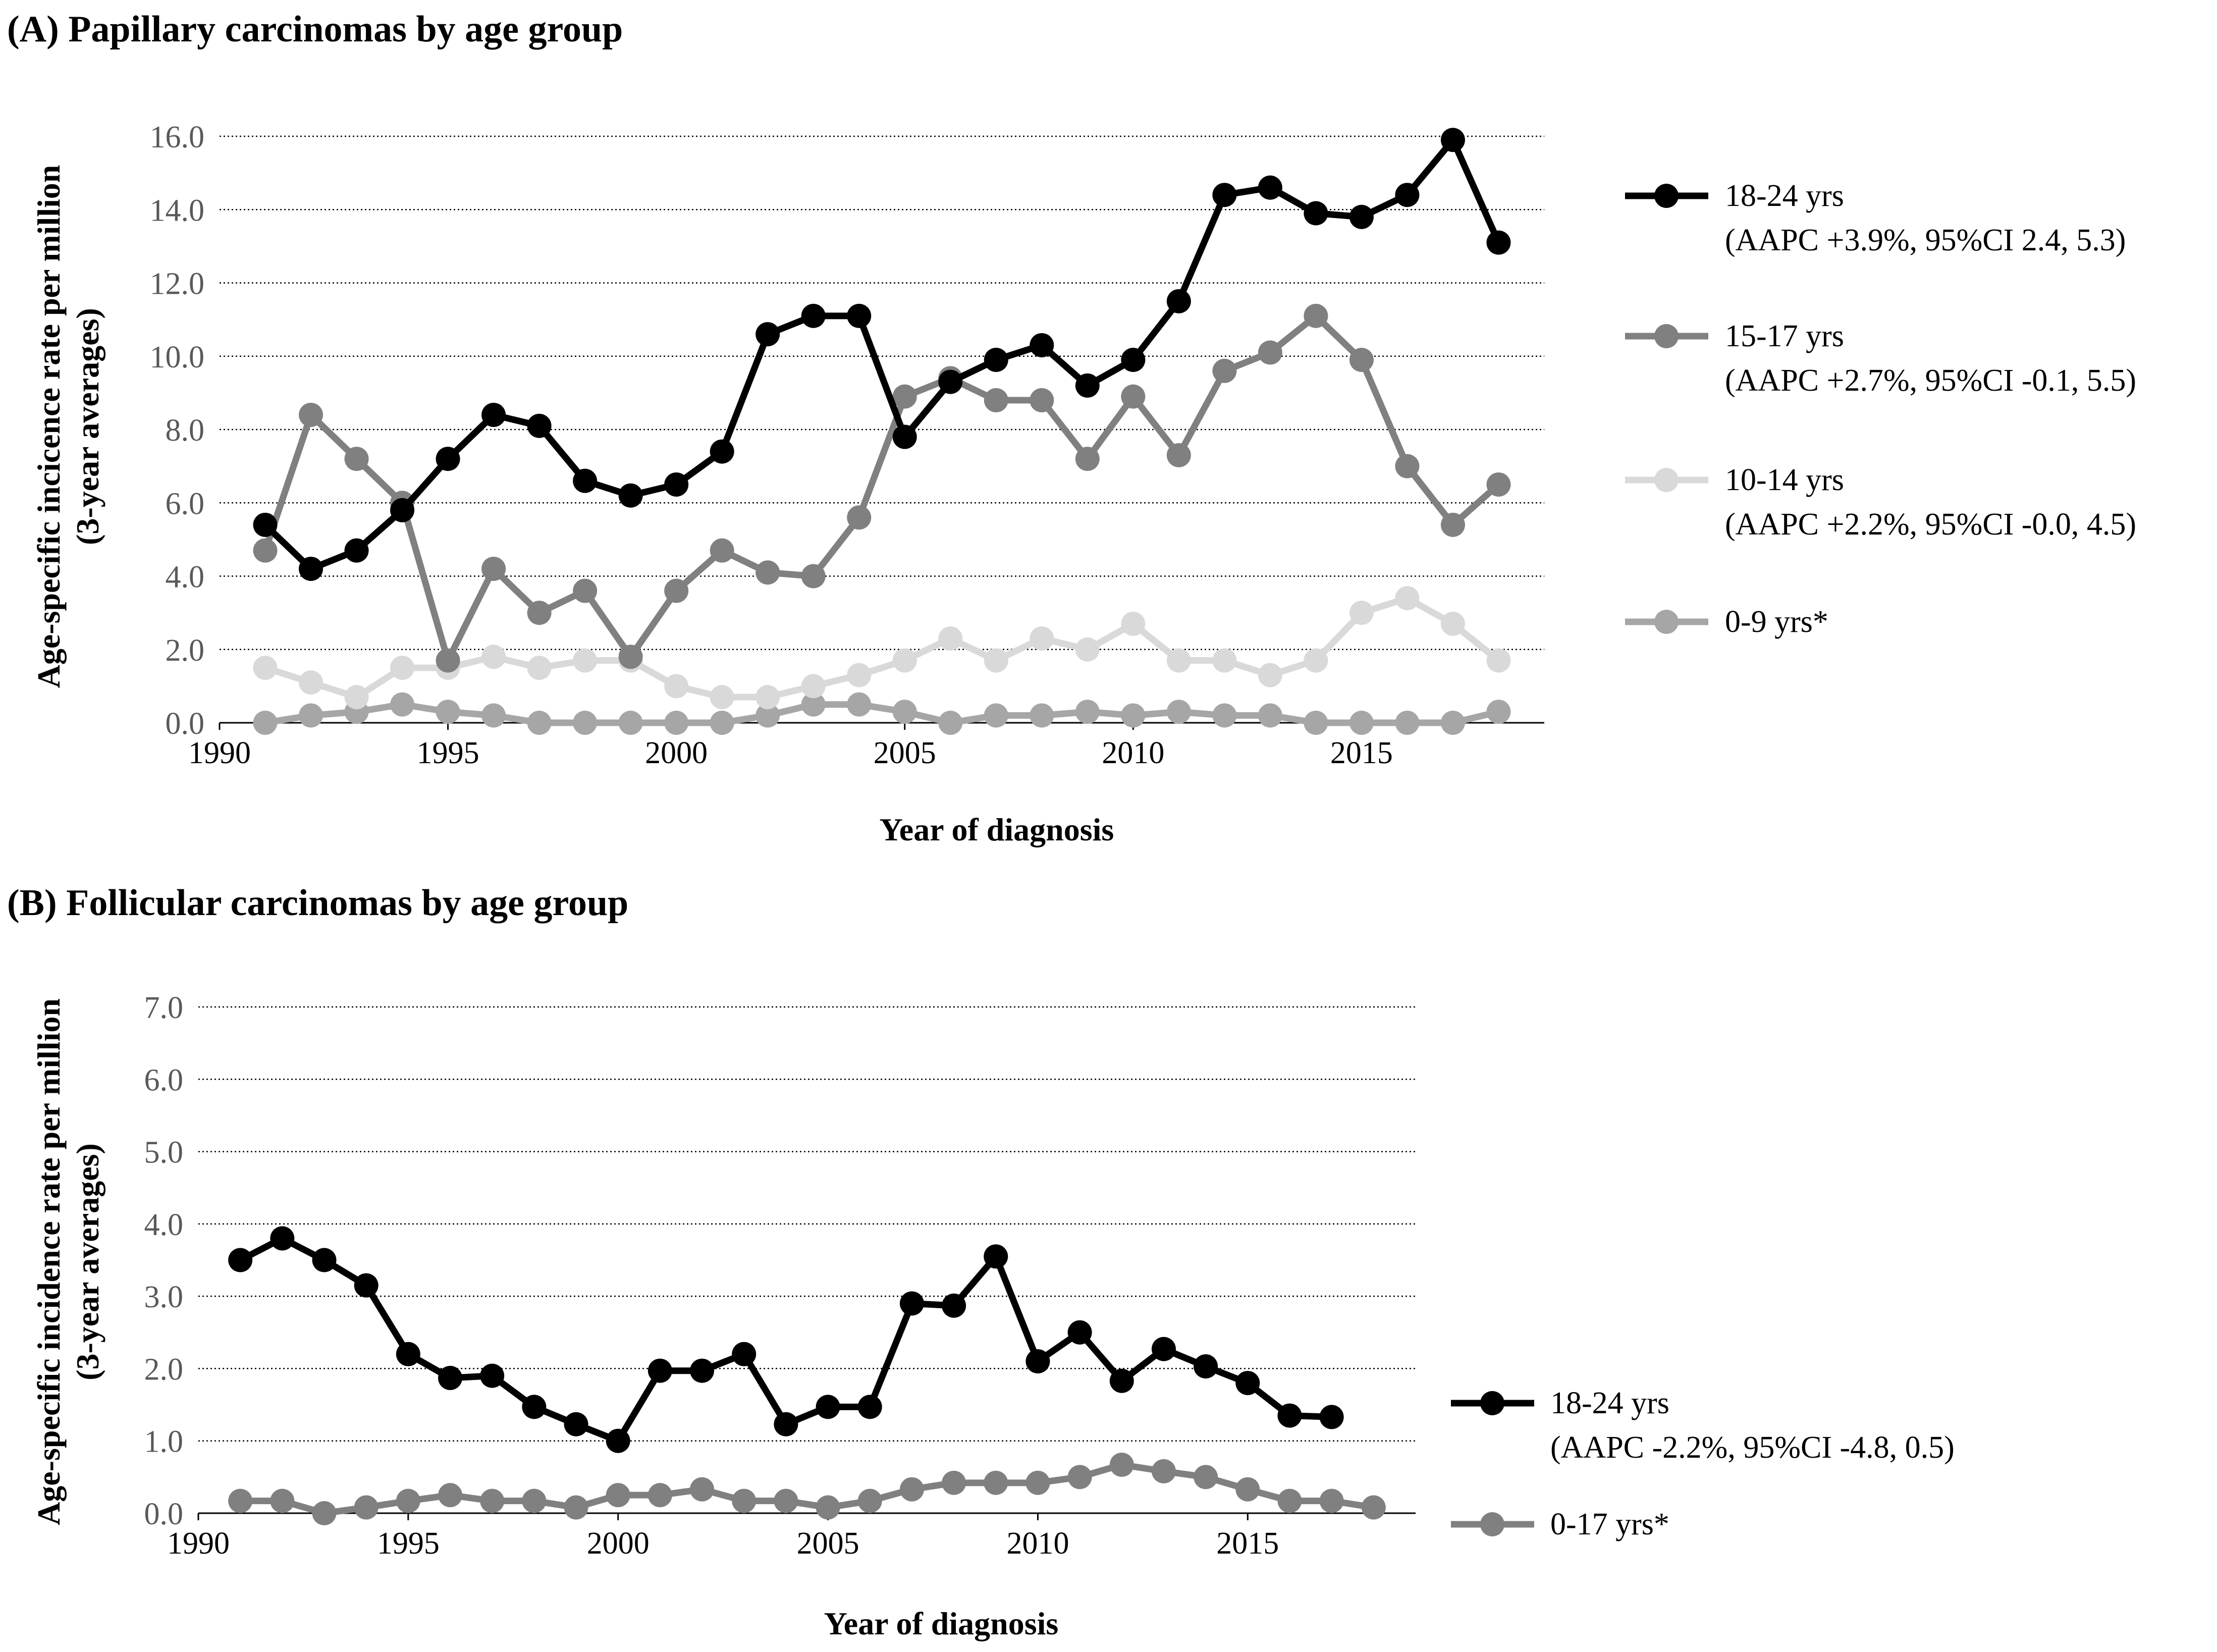 Image resolution: width=2217 pixels, height=1652 pixels. Describe the element at coordinates (177, 211) in the screenshot. I see `y-tick-label: 14.0` at that location.